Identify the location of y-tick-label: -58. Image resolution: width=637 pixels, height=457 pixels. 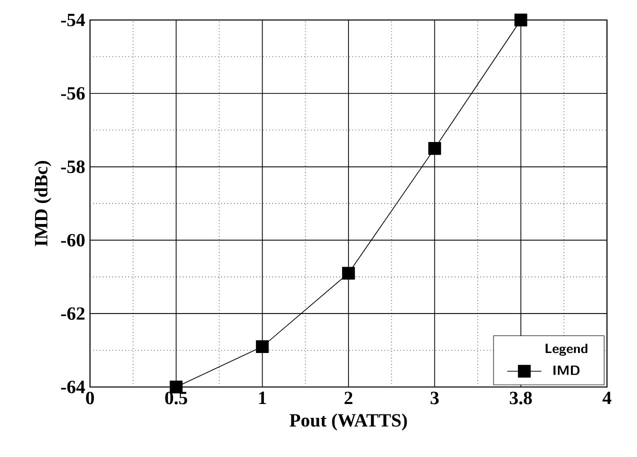
(73, 167).